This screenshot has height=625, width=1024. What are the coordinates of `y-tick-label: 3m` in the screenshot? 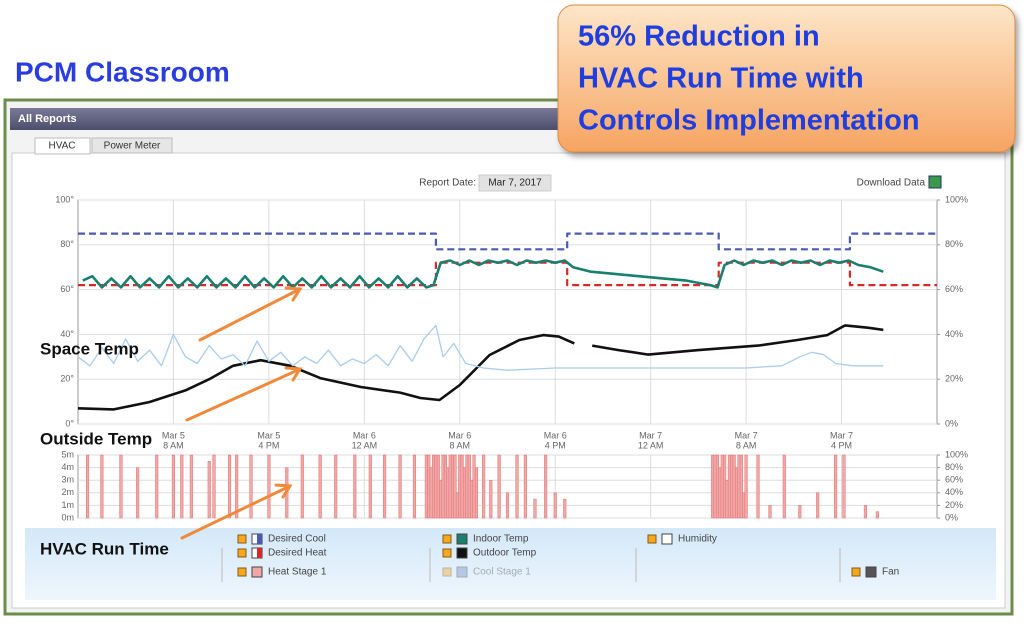 It's located at (67, 480).